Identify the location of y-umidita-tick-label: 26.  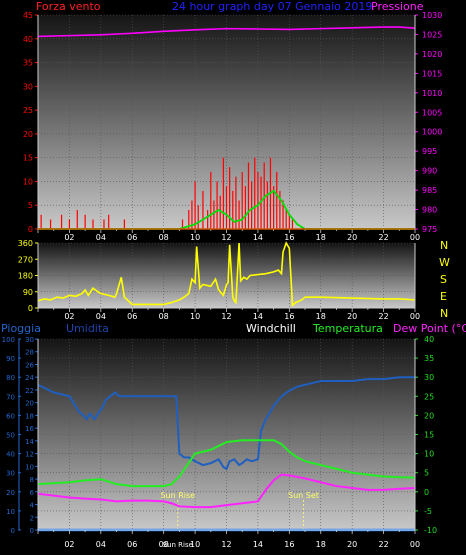
(29, 365).